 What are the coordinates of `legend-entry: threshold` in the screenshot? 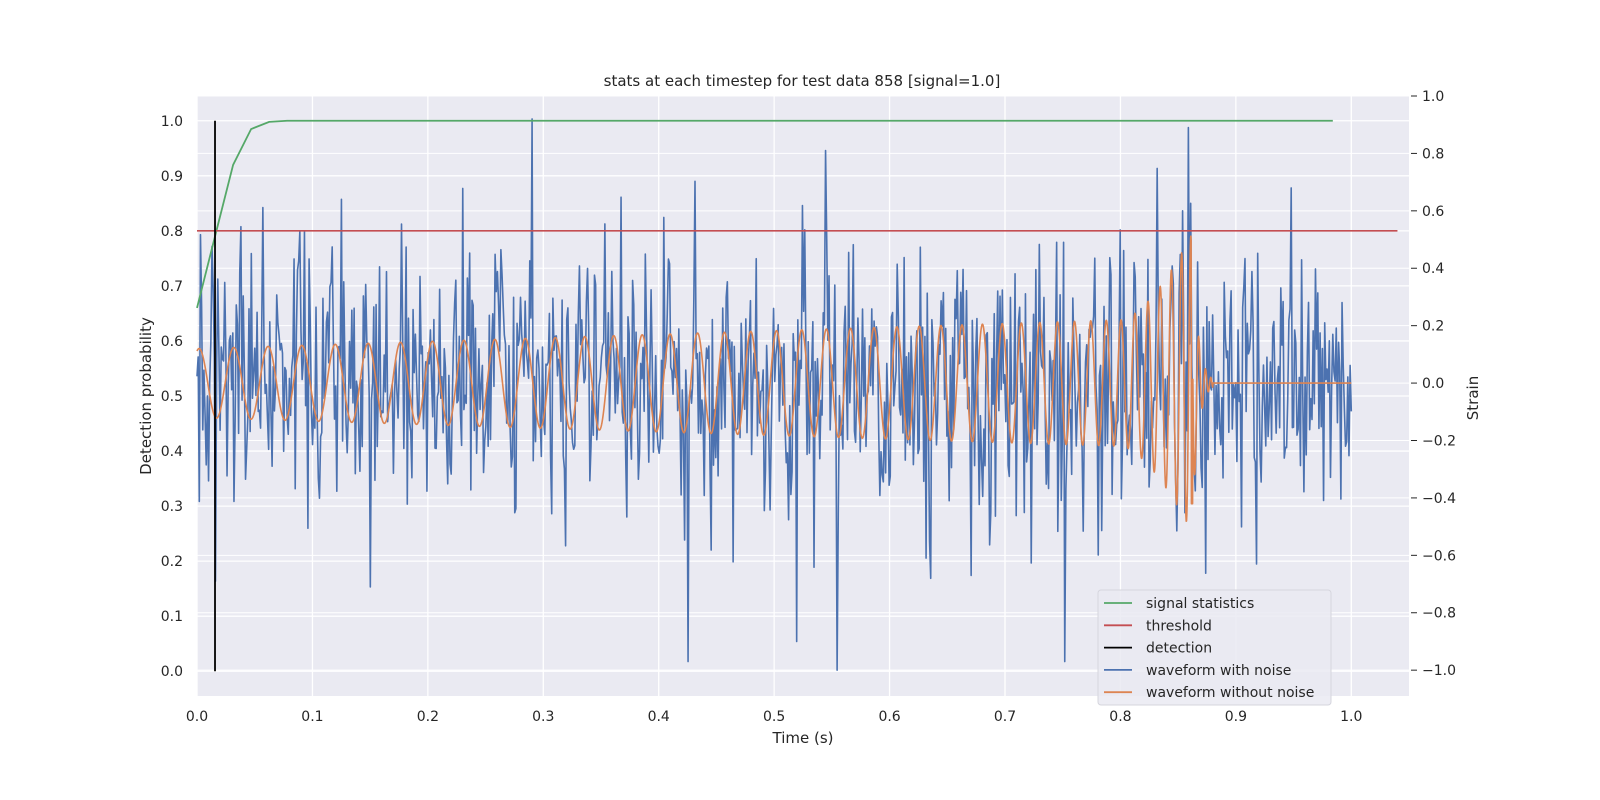 It's located at (1179, 626).